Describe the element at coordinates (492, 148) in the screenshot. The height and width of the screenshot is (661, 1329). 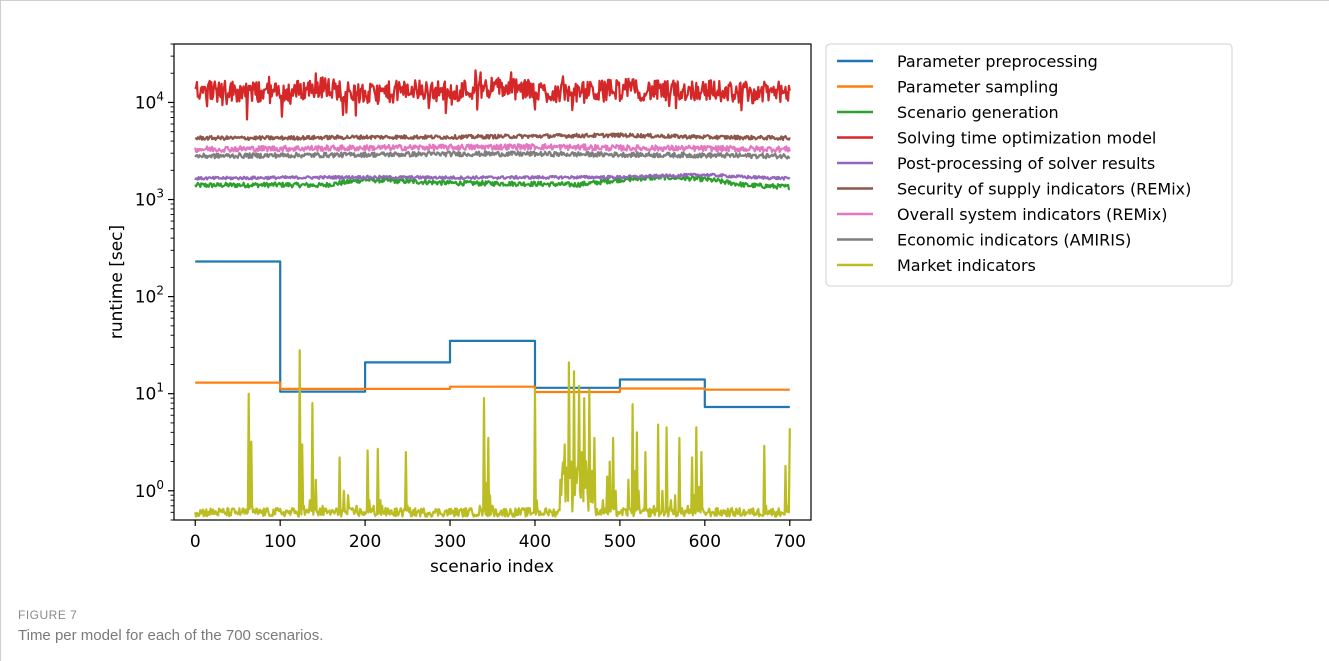
I see `series-line-overall-system-indicators-remix` at that location.